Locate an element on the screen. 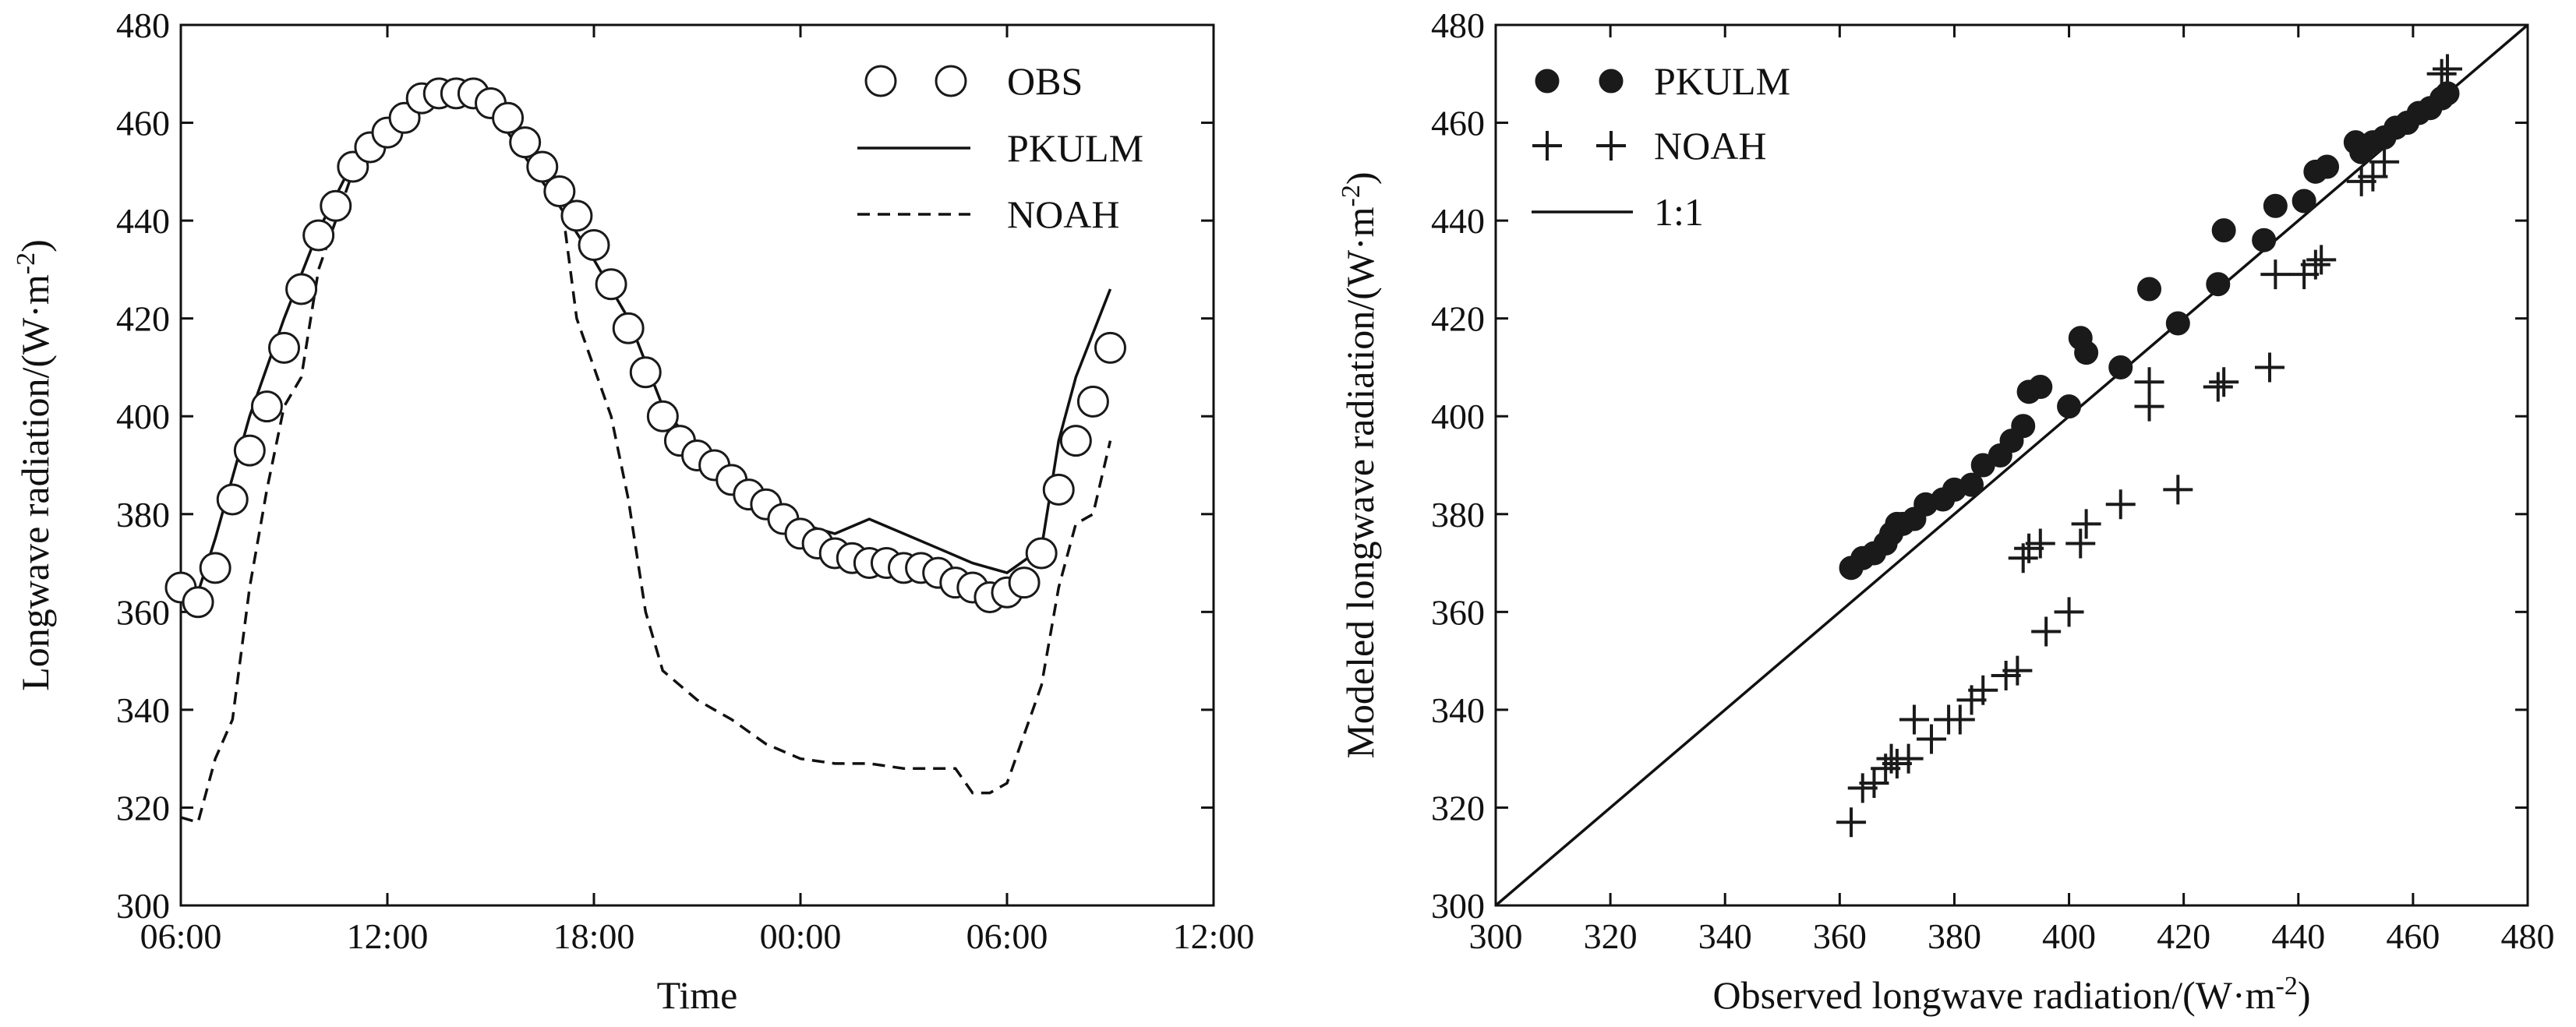  left-y-tick-label: 340 is located at coordinates (143, 710).